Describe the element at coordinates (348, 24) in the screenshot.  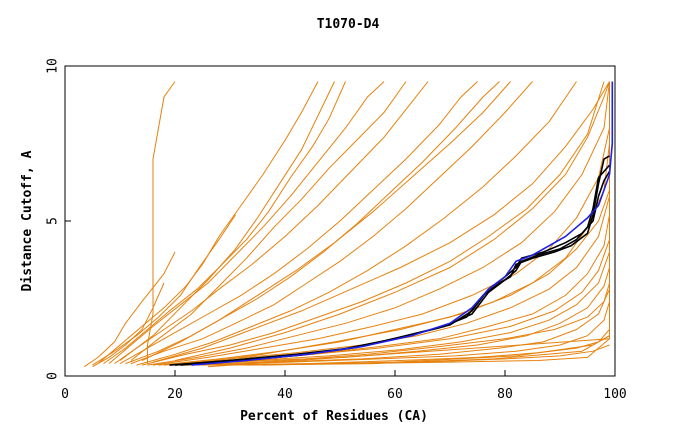
I see `chart-title: T1070-D4` at that location.